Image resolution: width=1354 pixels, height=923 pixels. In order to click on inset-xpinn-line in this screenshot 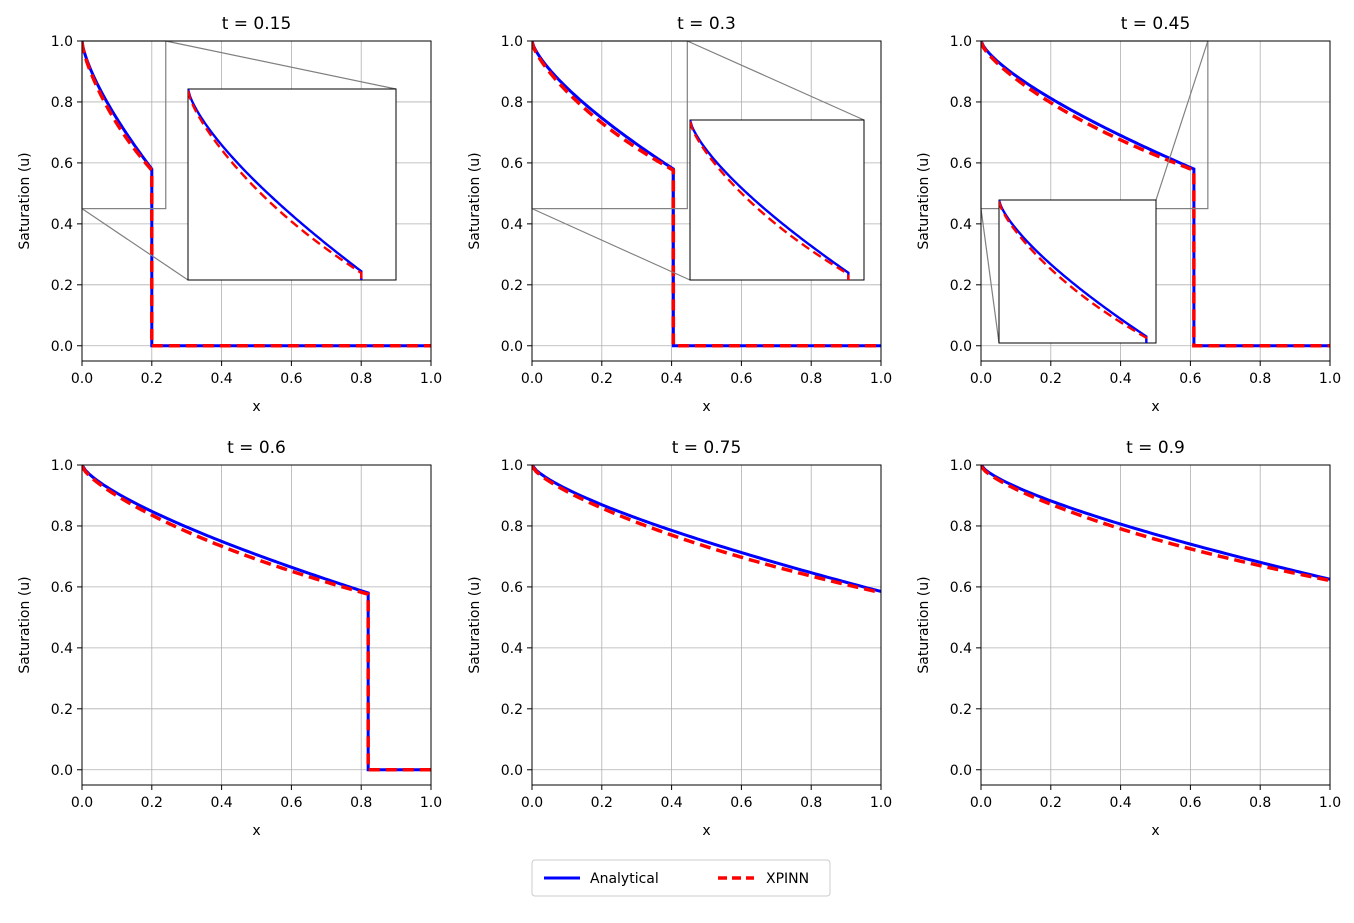, I will do `click(1073, 271)`.